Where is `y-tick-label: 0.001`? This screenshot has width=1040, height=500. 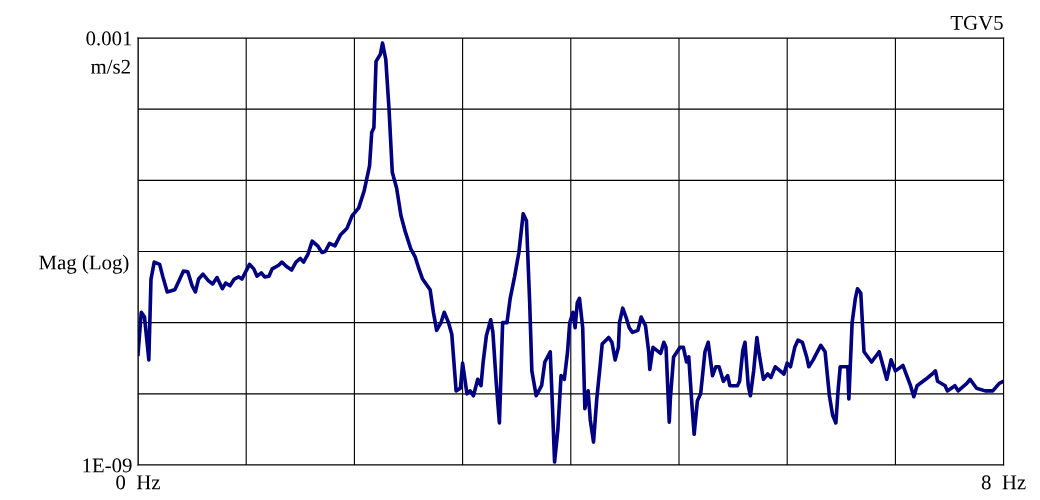 y-tick-label: 0.001 is located at coordinates (109, 38).